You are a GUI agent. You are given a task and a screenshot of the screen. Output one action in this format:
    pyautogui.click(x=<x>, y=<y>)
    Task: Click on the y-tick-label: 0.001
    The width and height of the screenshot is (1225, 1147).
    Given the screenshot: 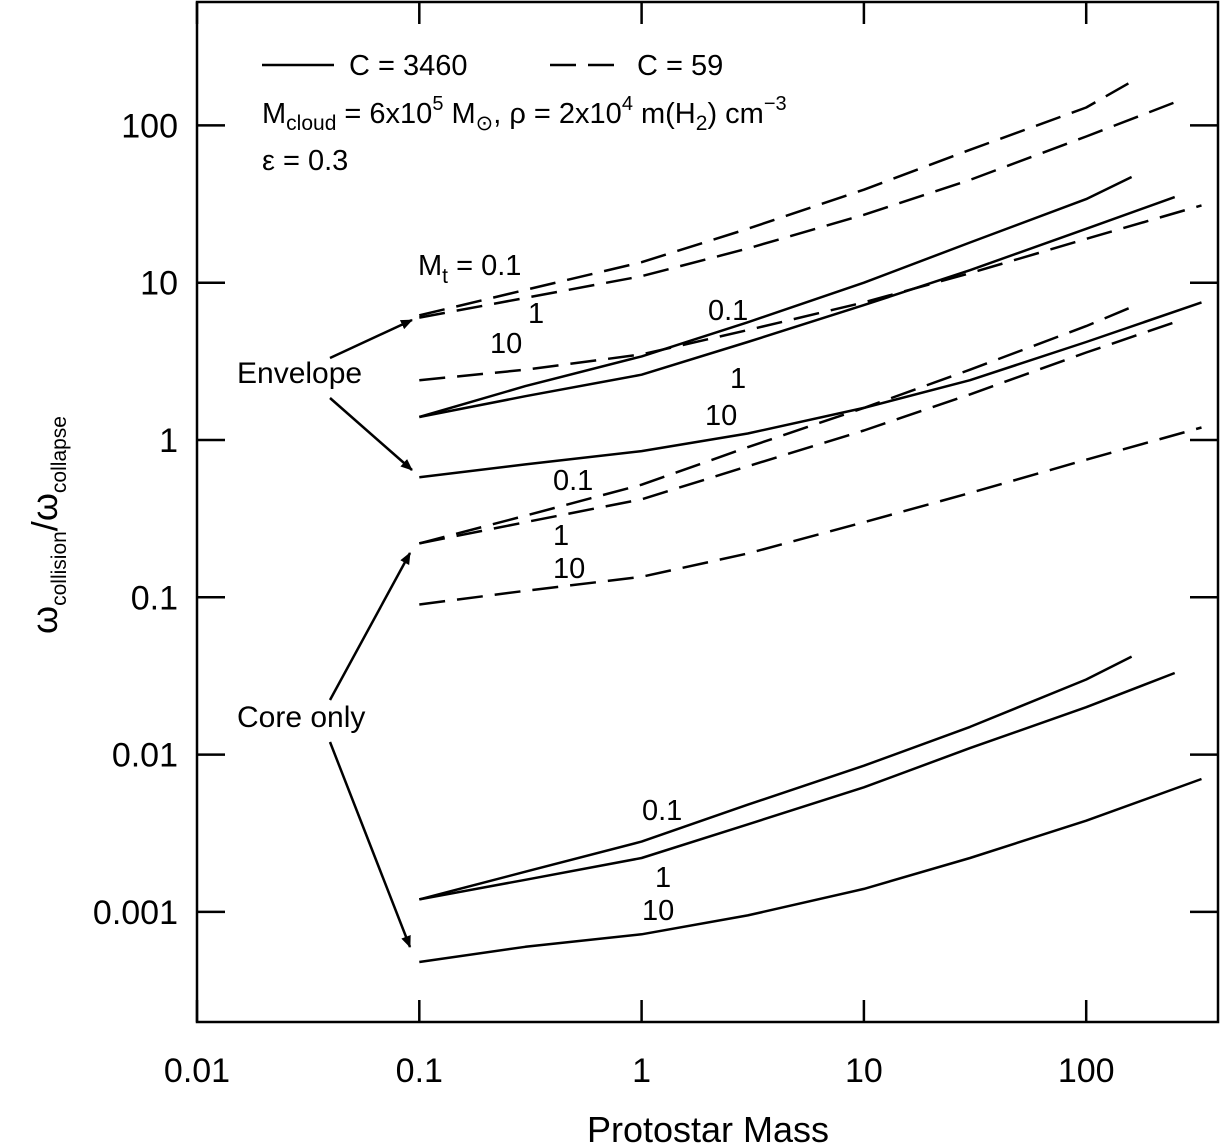 What is the action you would take?
    pyautogui.click(x=135, y=913)
    